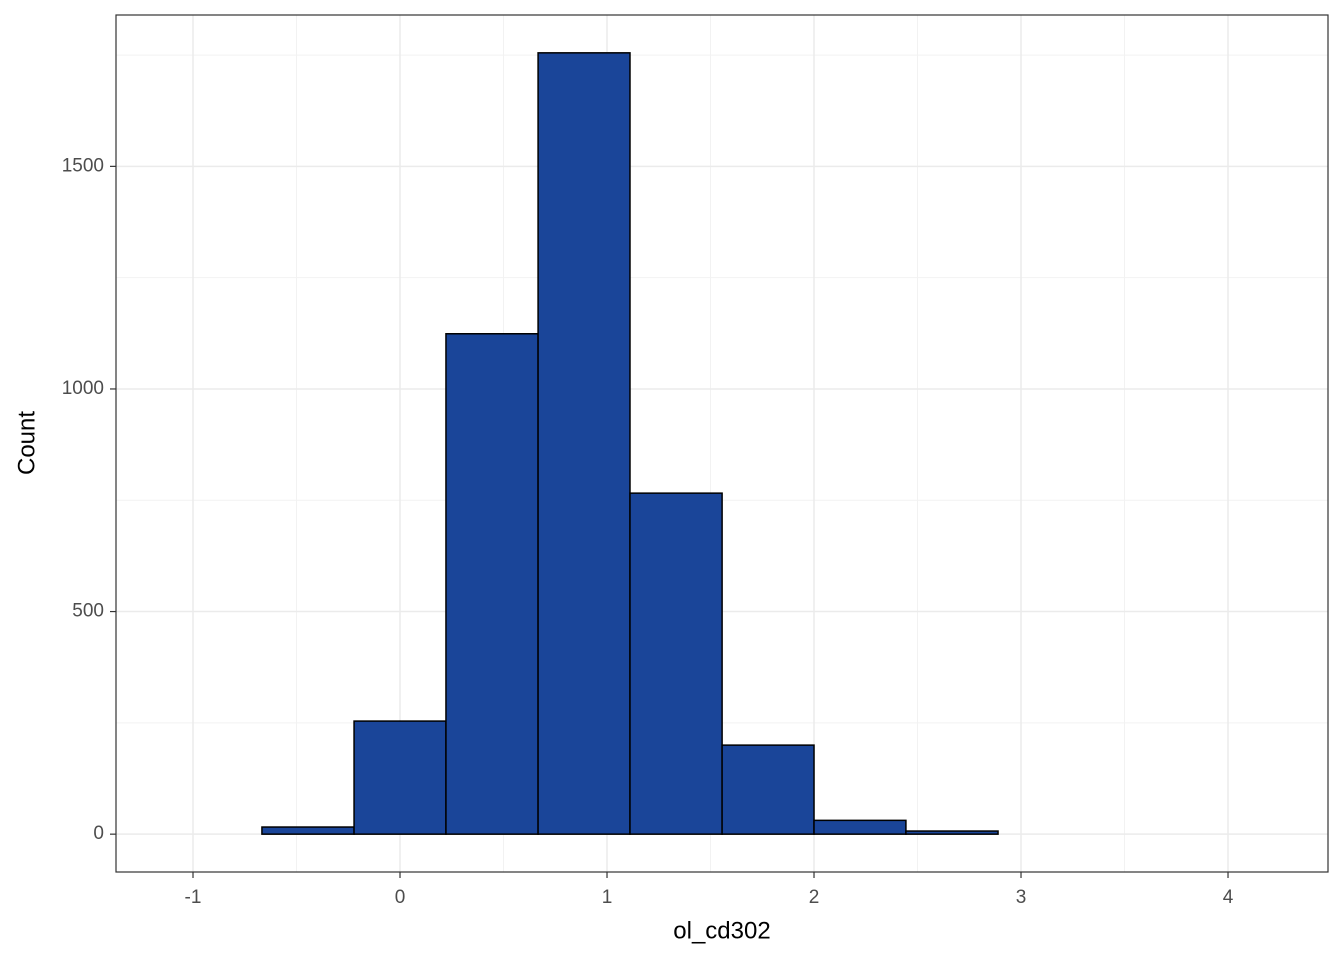  I want to click on x-tick-label: 2, so click(814, 897).